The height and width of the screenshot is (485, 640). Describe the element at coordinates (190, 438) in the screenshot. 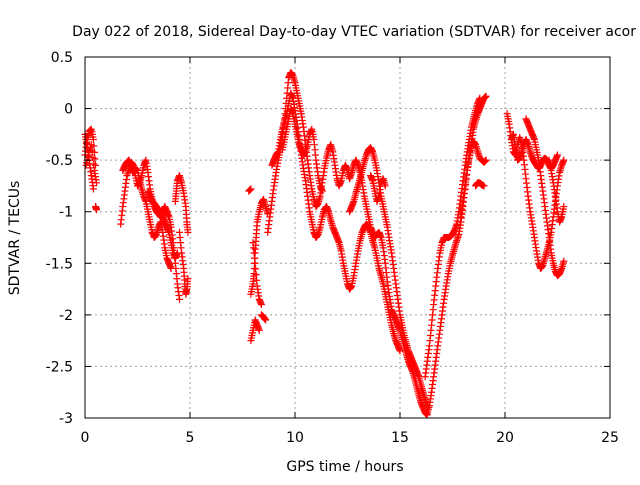

I see `x-tick-label: 5` at that location.